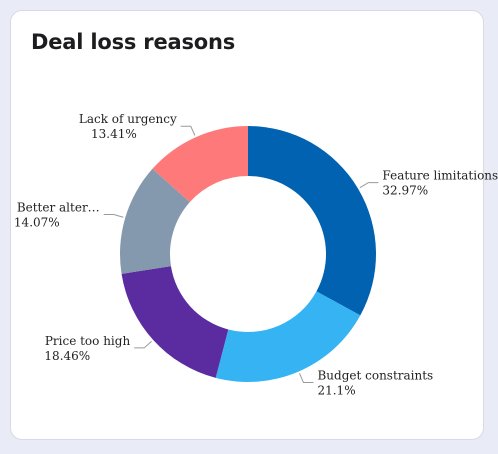  I want to click on slice-label-price-too-high: Price too high, so click(88, 341).